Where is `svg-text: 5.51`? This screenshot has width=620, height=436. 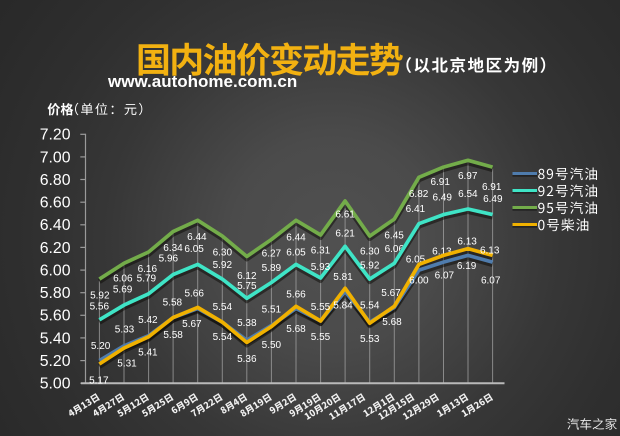 svg-text: 5.51 is located at coordinates (272, 310).